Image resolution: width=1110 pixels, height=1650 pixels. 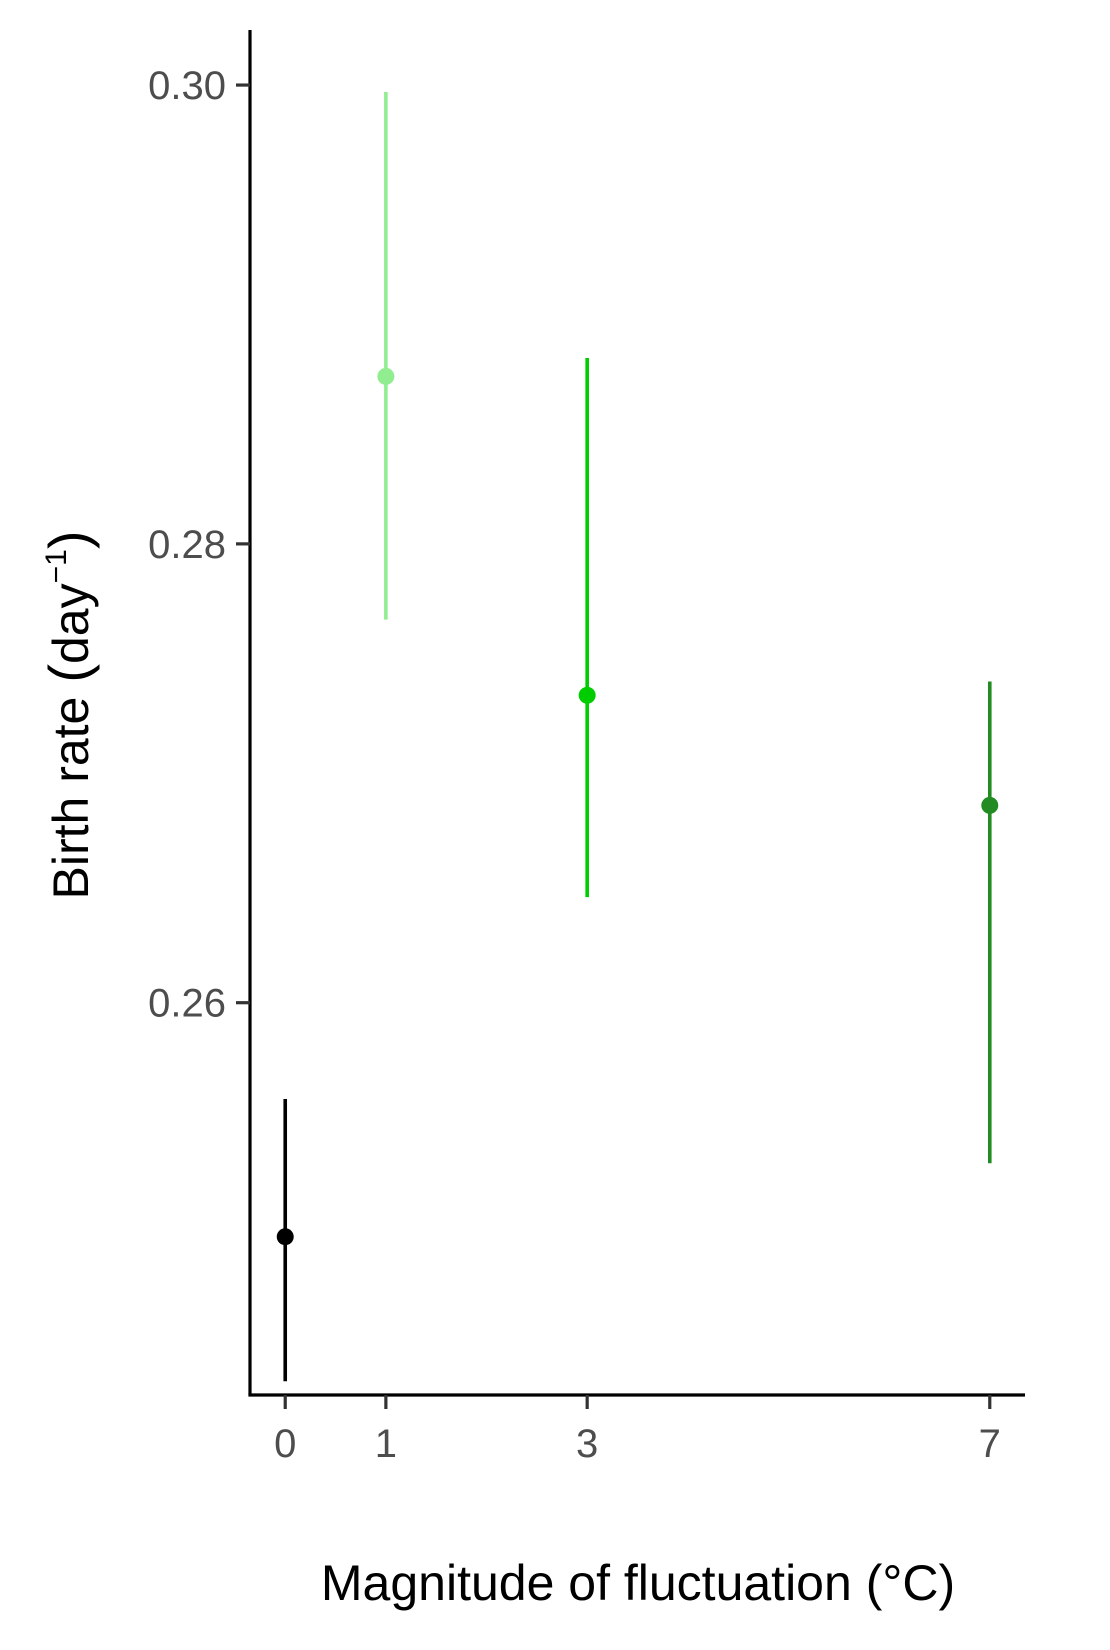 What do you see at coordinates (386, 1444) in the screenshot?
I see `x-tick-label: 1` at bounding box center [386, 1444].